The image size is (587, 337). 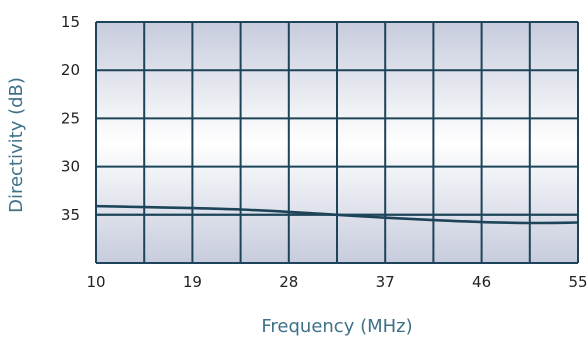 I want to click on y-tick-label: 25, so click(x=70, y=118).